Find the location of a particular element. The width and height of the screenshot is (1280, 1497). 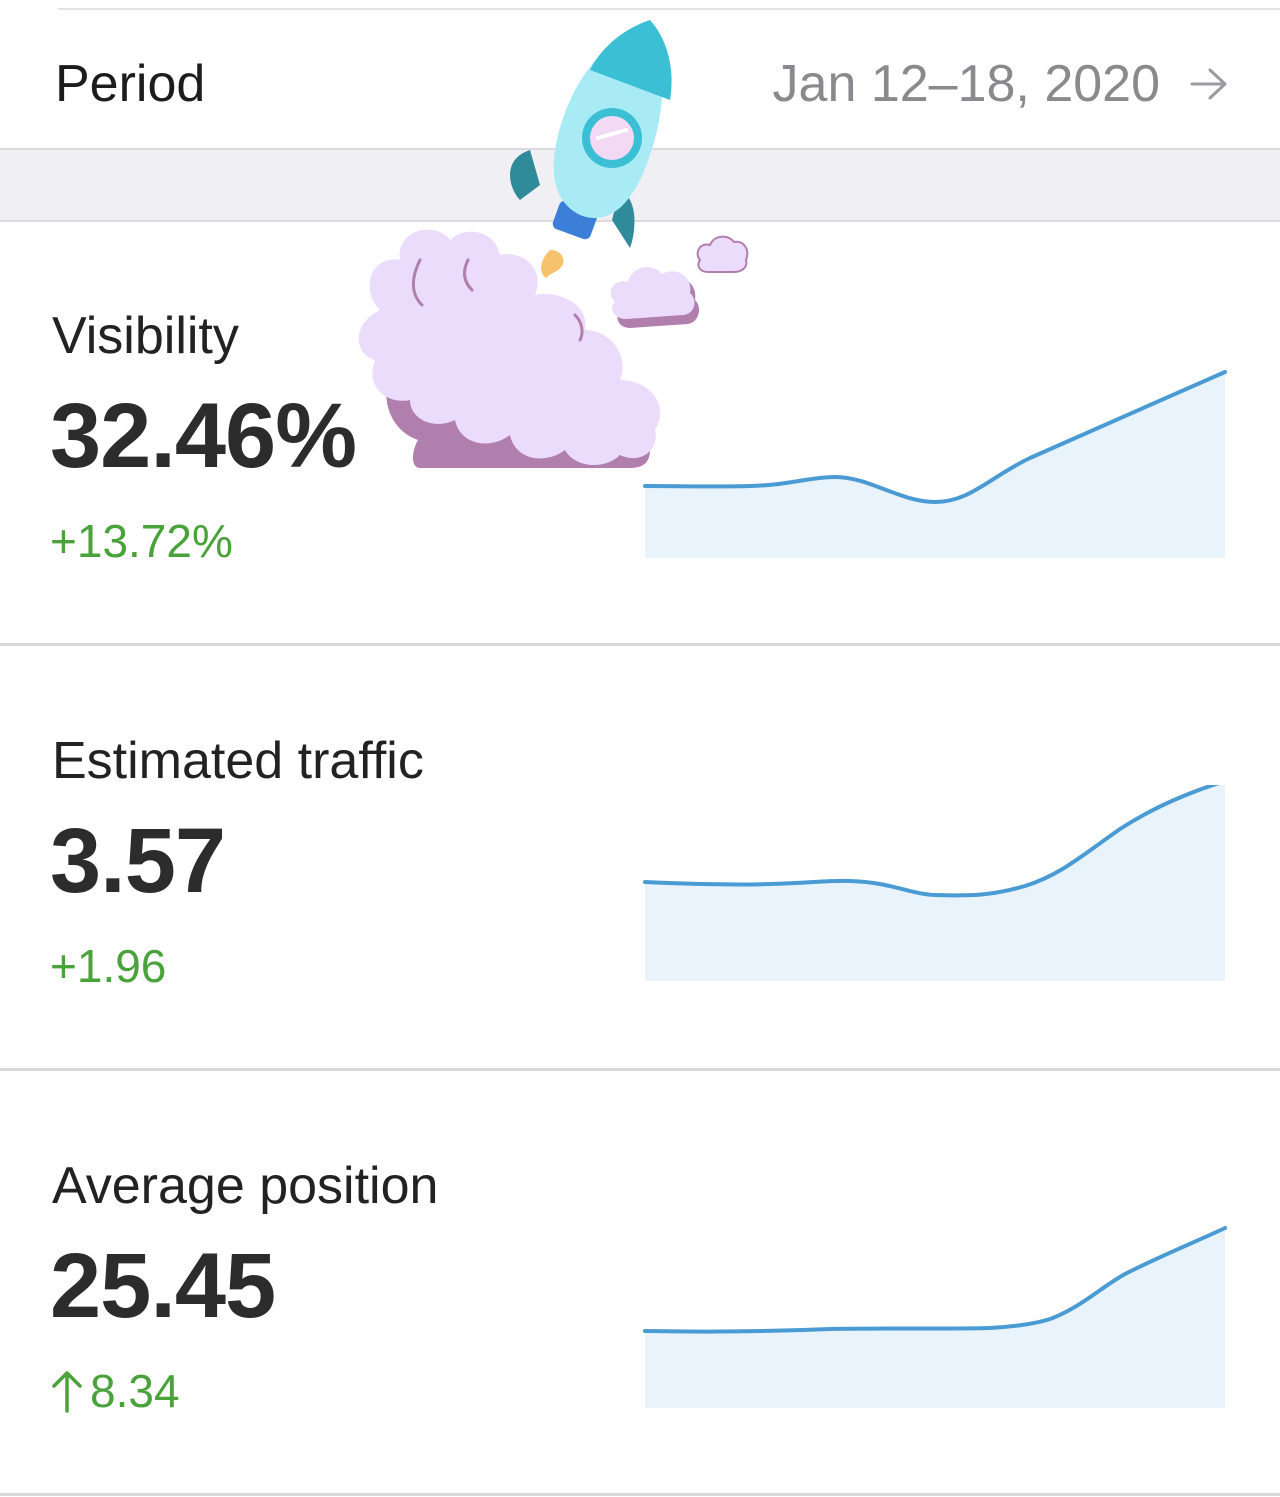

metric-title: Visibility is located at coordinates (145, 336).